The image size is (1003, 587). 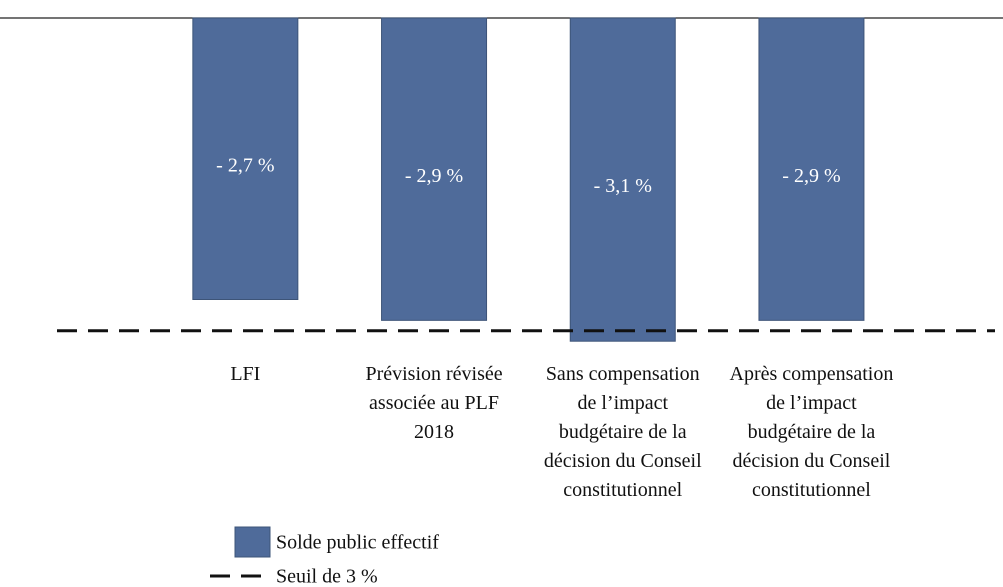 I want to click on legend-label: Solde public effectif, so click(x=357, y=543).